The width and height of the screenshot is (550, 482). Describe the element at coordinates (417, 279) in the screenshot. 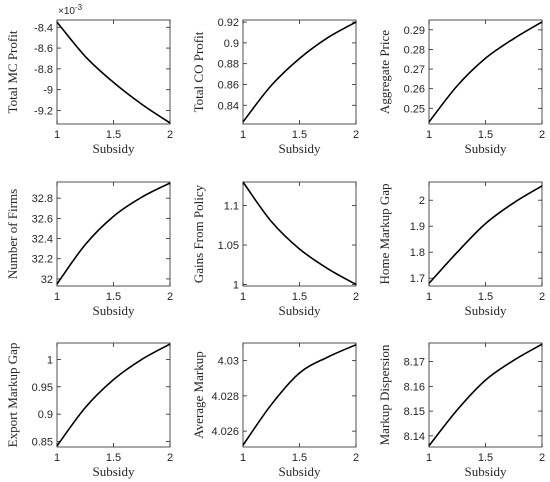

I see `y-tick-label: 1.7` at that location.